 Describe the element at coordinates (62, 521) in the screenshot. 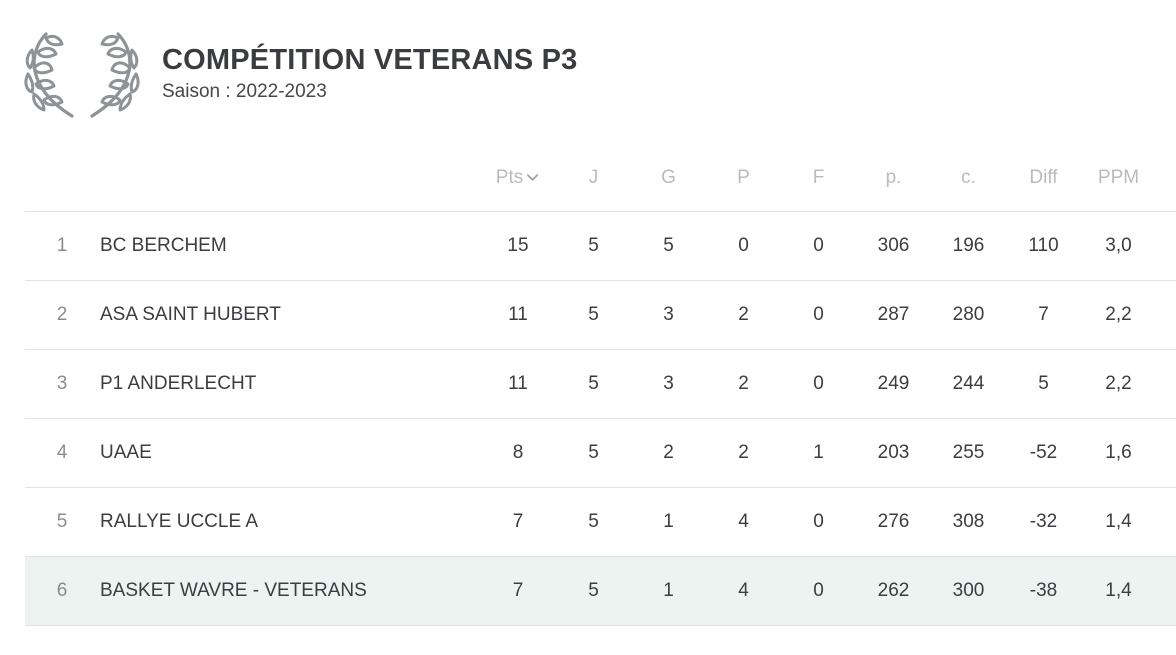

I see `rank-cell: 5` at that location.